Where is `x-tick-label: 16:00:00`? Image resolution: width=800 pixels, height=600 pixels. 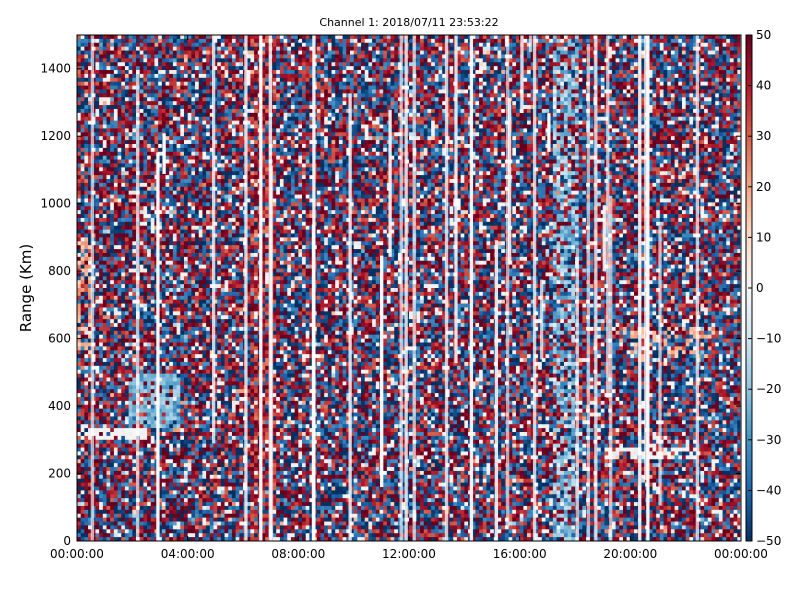 x-tick-label: 16:00:00 is located at coordinates (520, 554).